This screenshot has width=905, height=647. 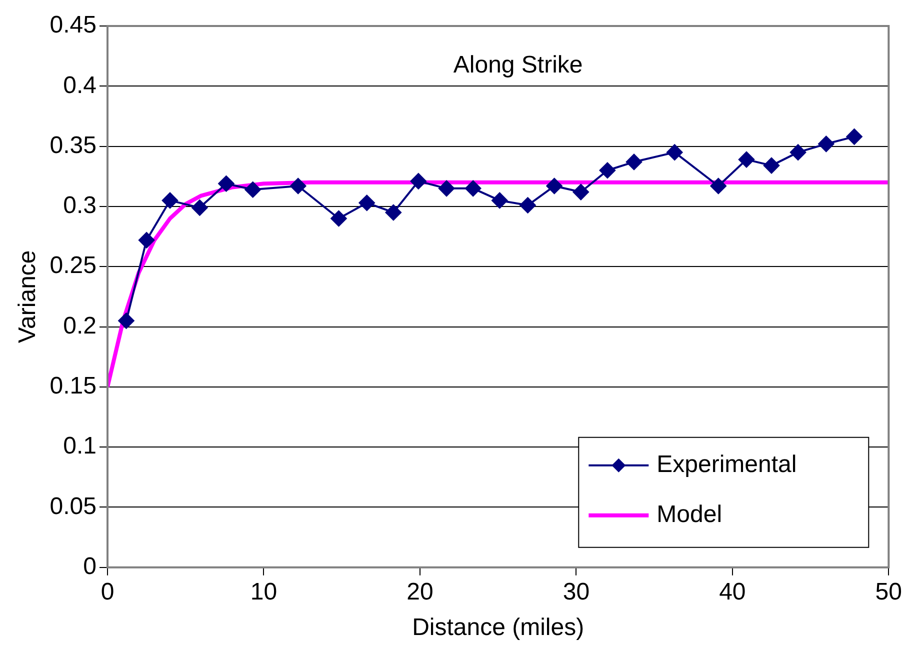 I want to click on x-tick-label: 10, so click(x=264, y=592).